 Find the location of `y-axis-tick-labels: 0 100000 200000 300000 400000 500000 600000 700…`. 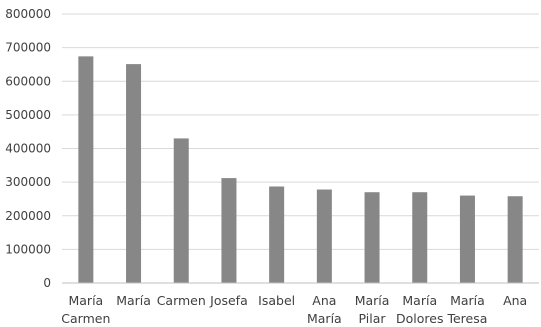

y-axis-tick-labels: 0 100000 200000 300000 400000 500000 600000 700… is located at coordinates (28, 148).